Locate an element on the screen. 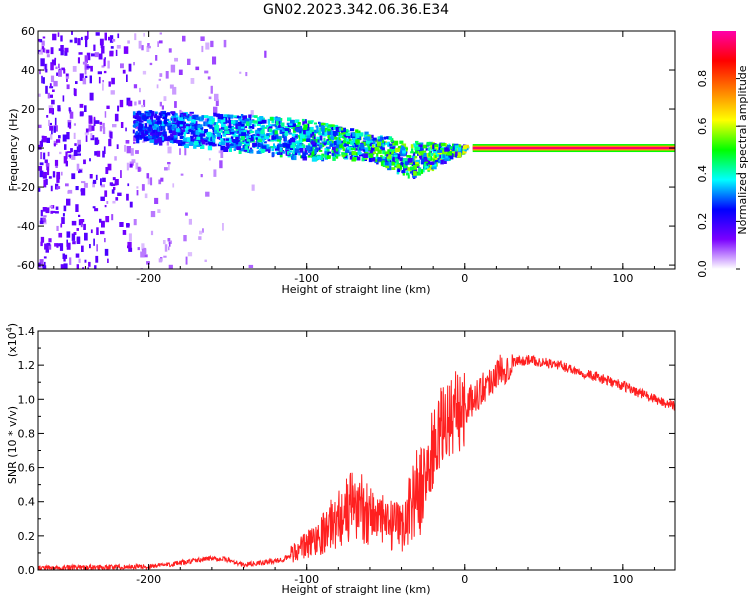  y-tick-label: -40 is located at coordinates (26, 226).